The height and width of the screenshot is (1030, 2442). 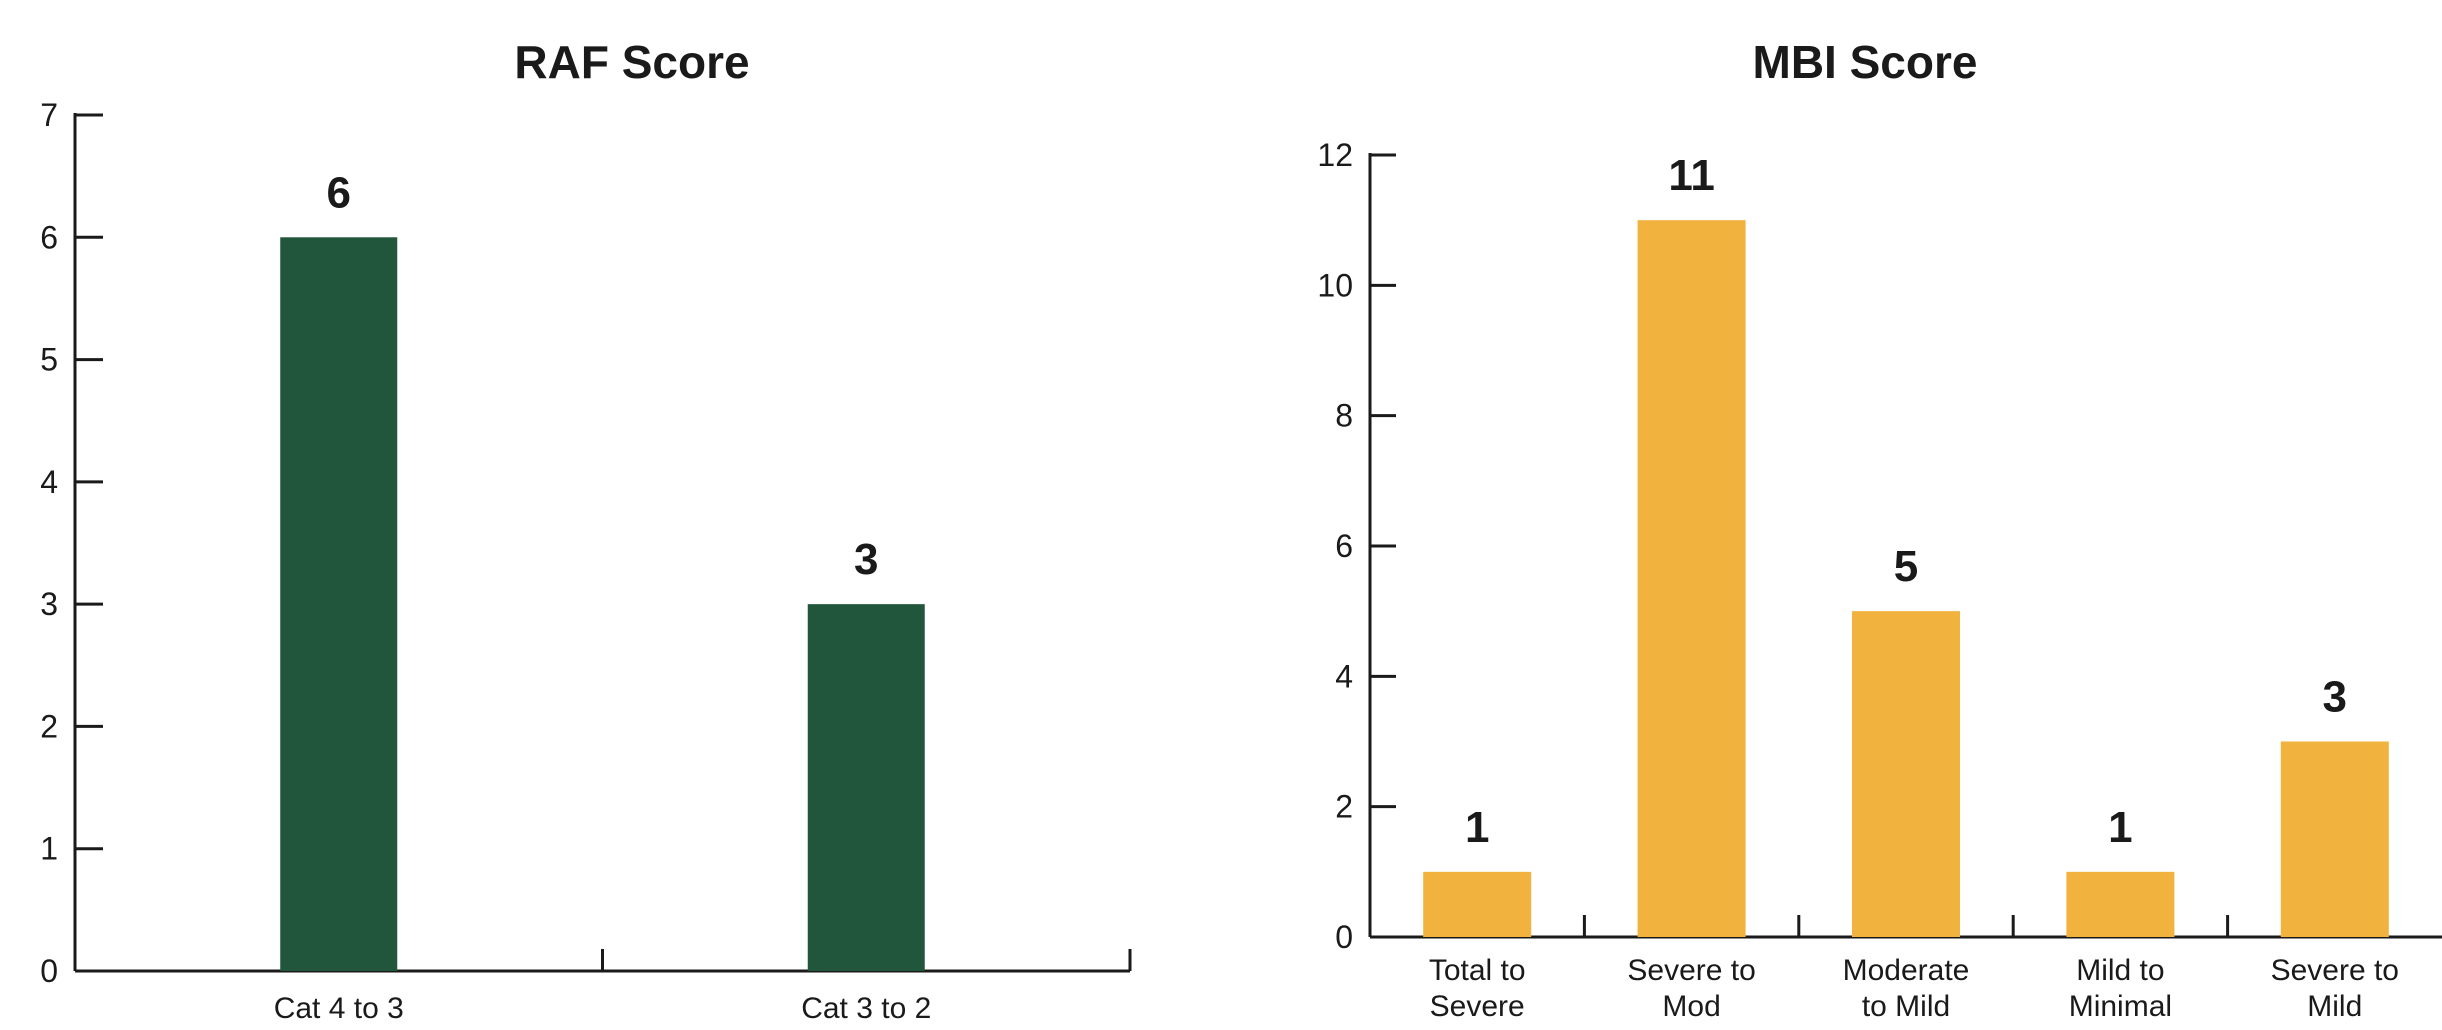 I want to click on mbi-category-label: Total to Severe, so click(x=1477, y=988).